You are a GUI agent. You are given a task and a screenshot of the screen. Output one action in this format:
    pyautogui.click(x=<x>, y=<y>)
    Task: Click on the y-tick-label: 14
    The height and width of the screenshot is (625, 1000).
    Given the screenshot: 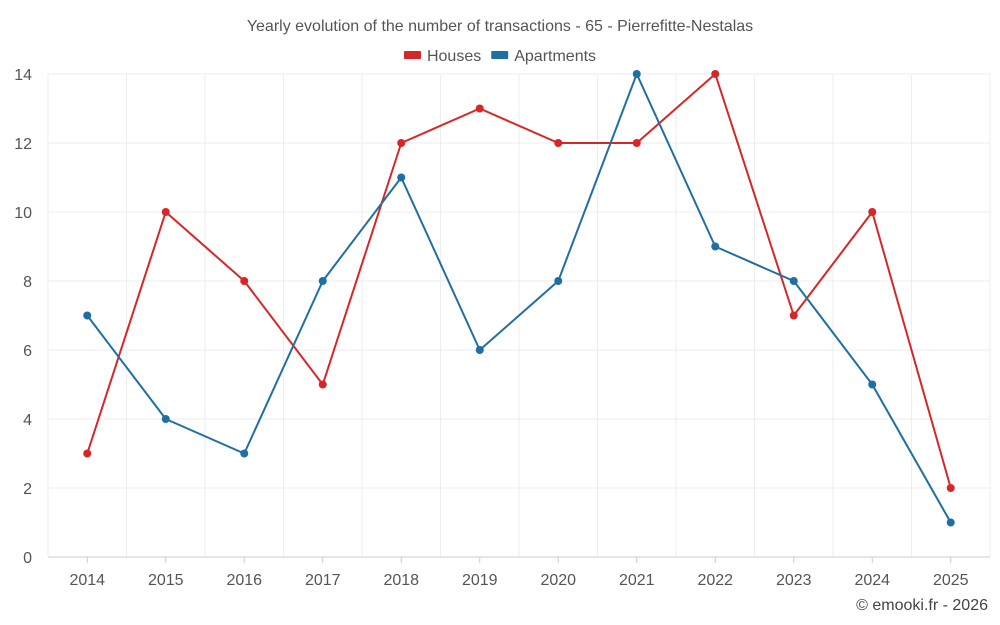 What is the action you would take?
    pyautogui.click(x=23, y=75)
    